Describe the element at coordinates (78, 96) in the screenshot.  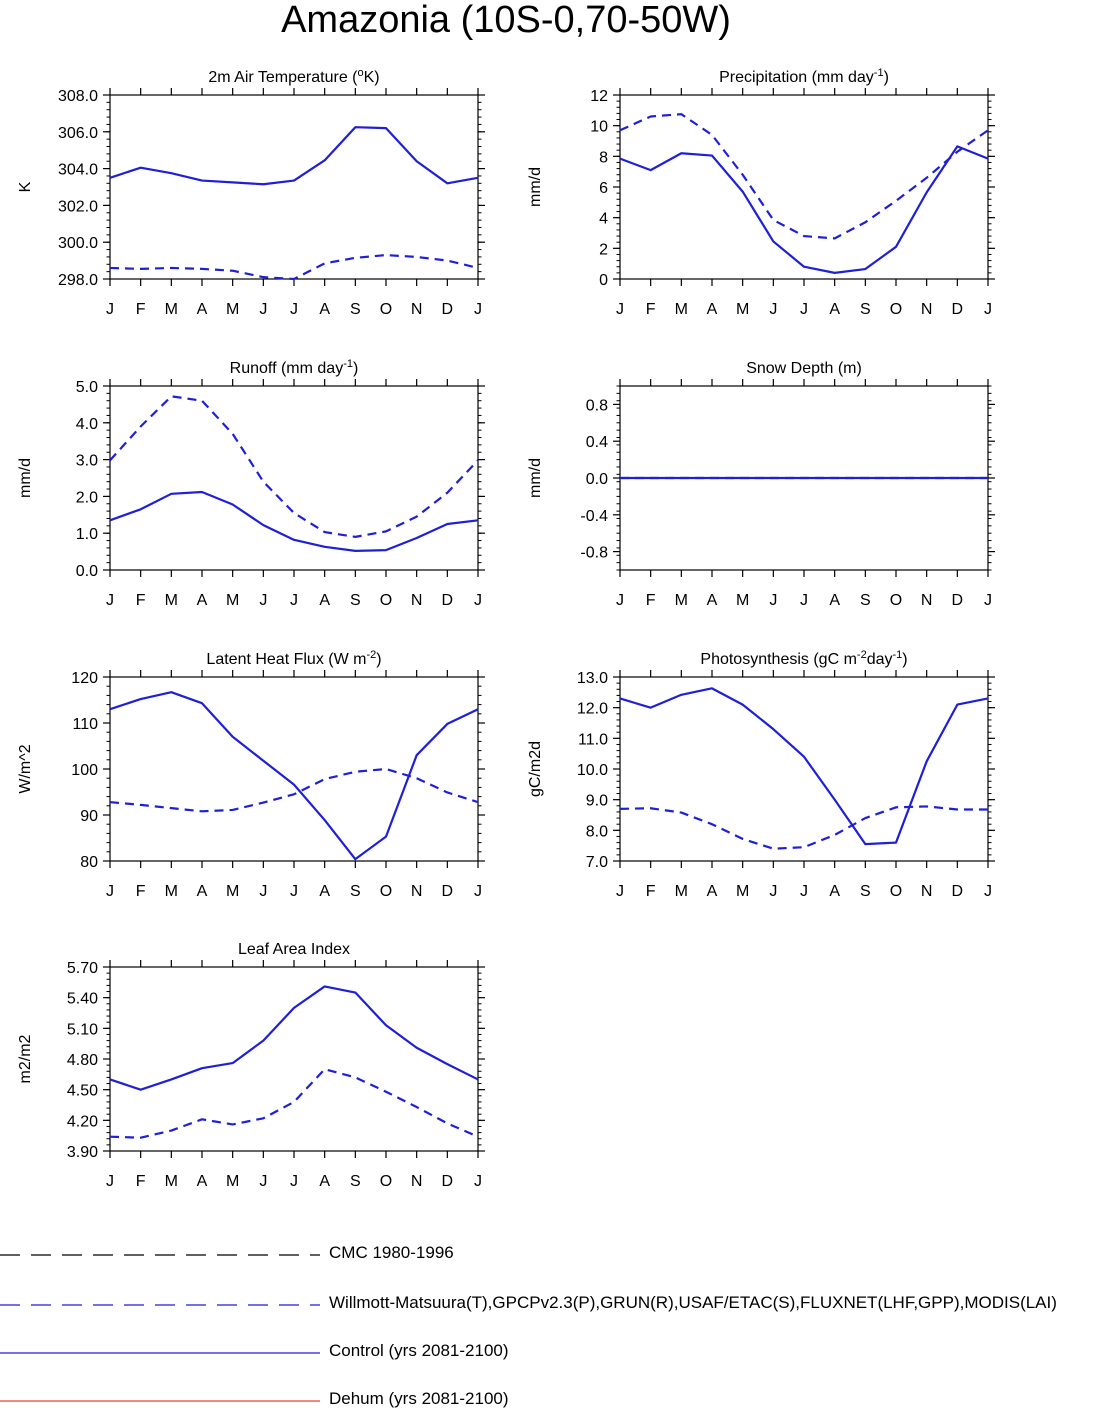
I see `y-tick-label: 308.0` at that location.